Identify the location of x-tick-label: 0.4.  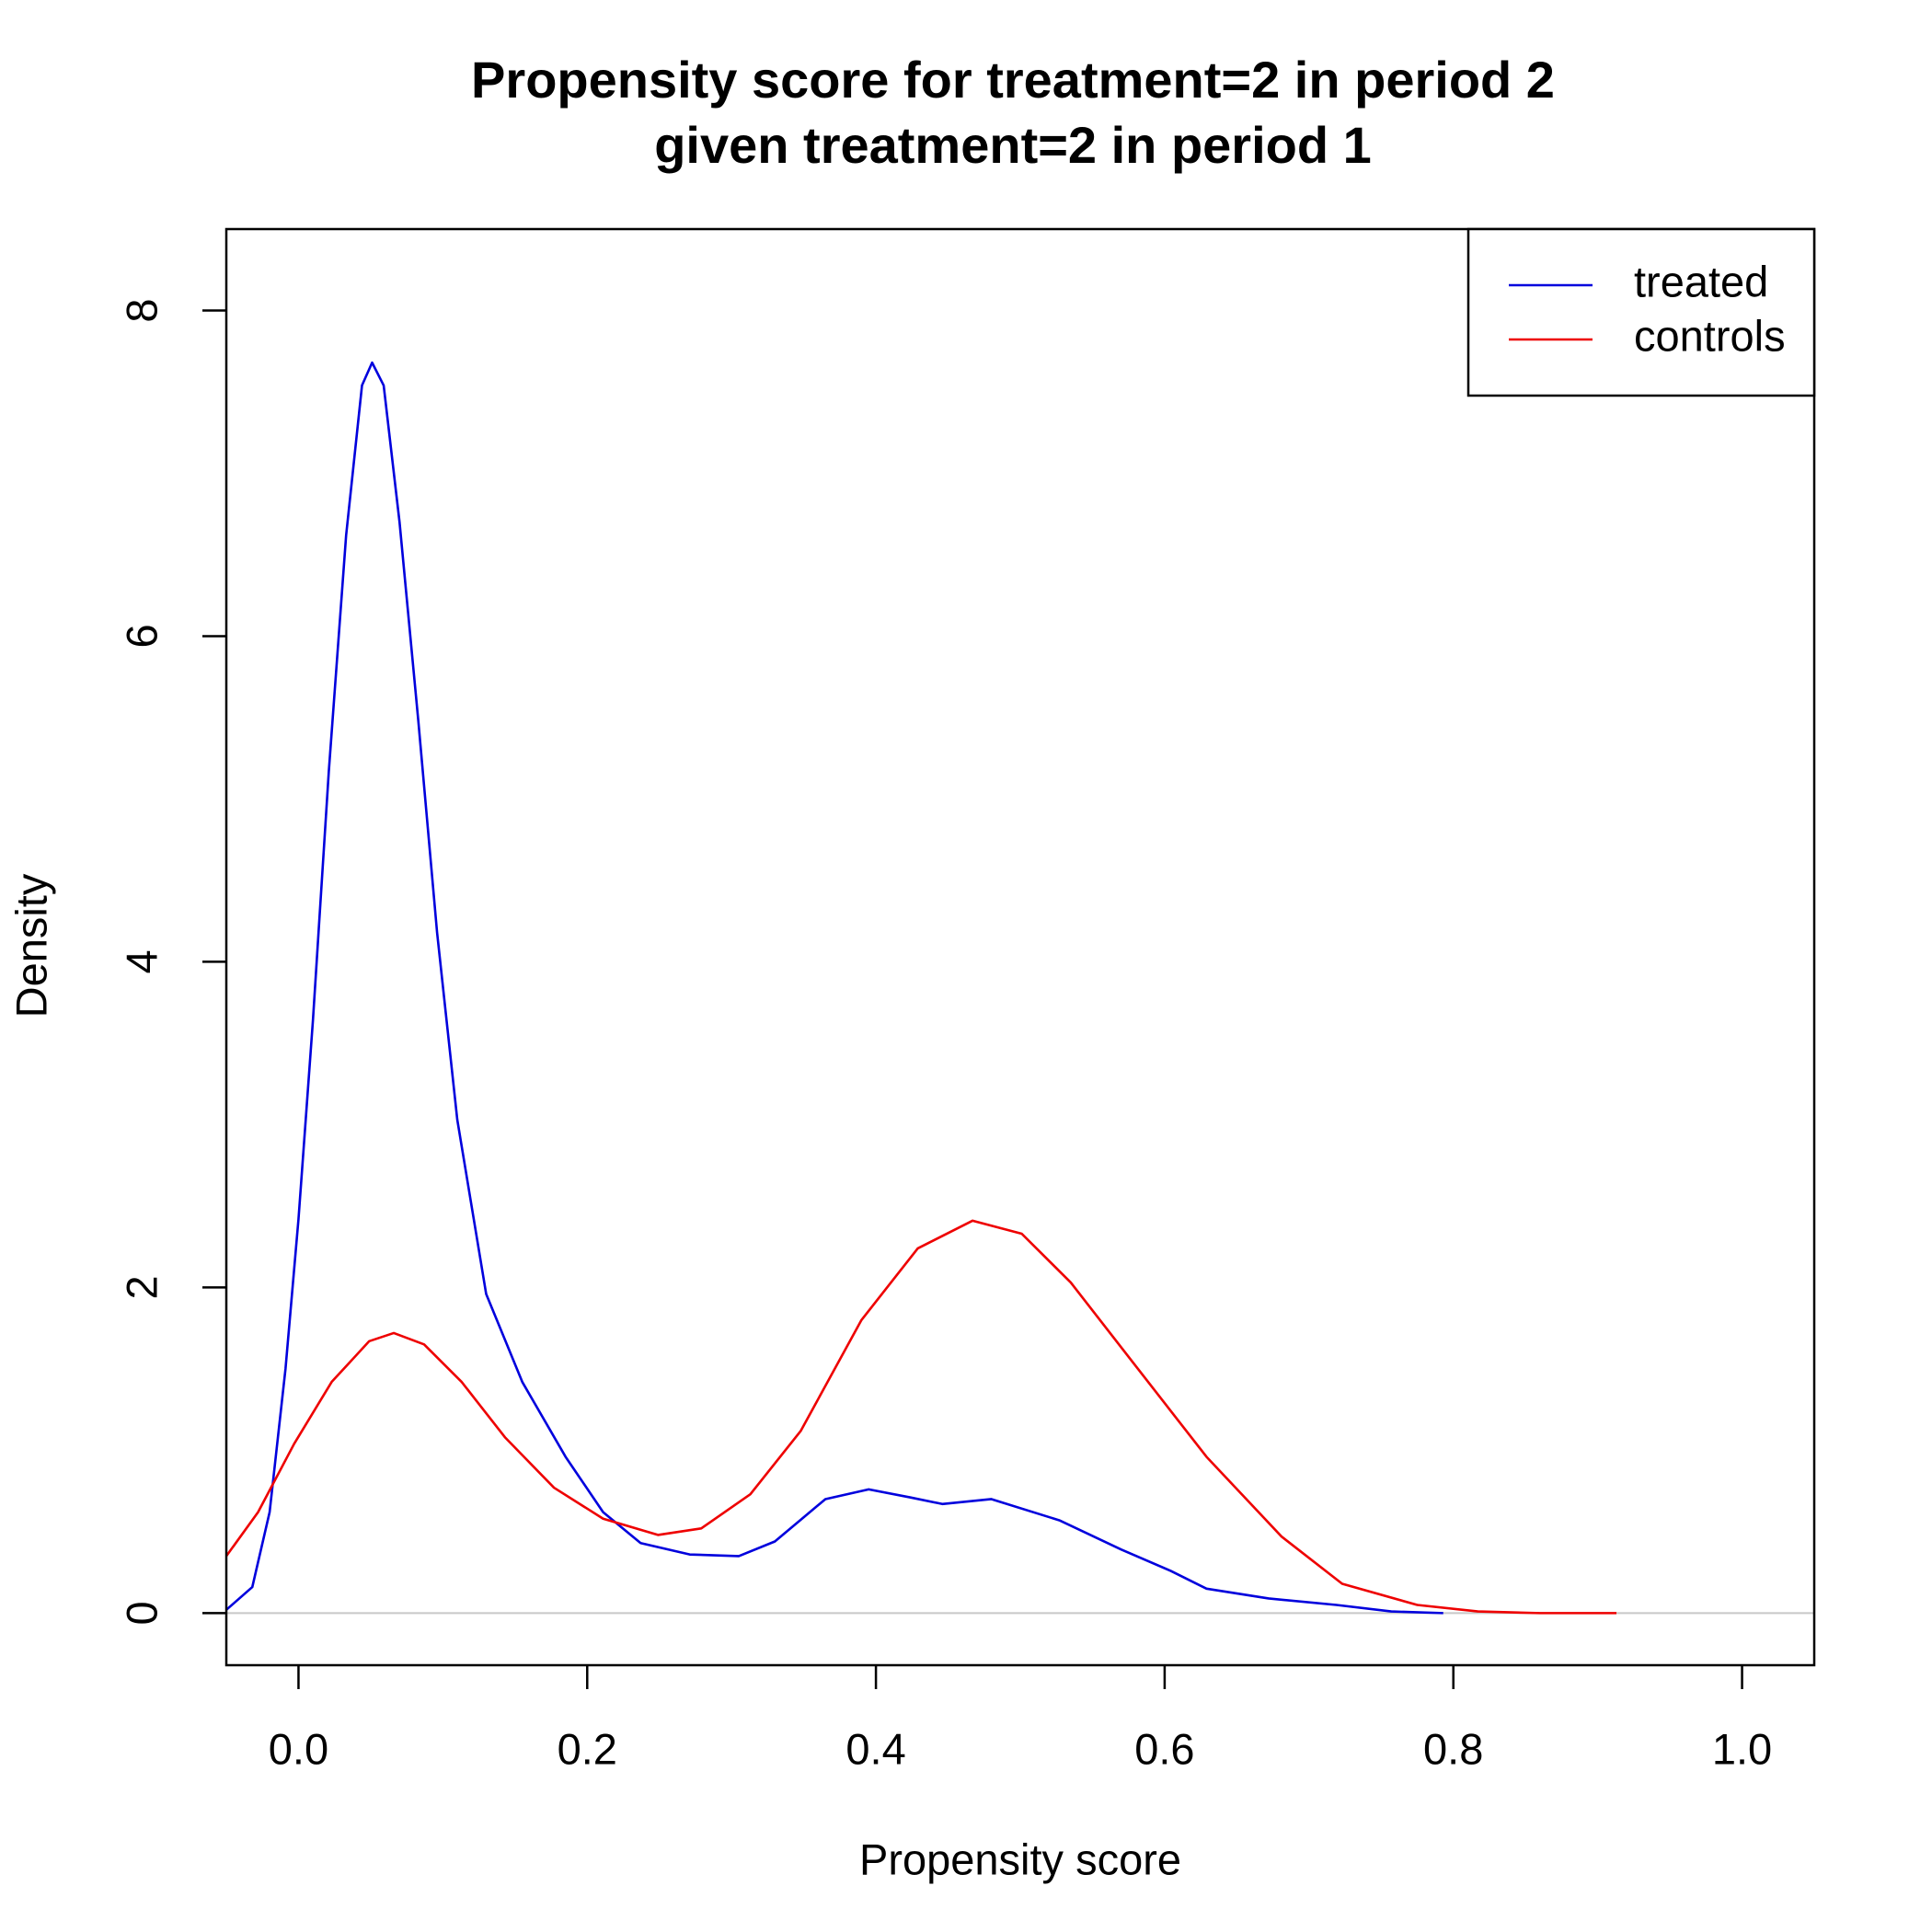
(875, 1748).